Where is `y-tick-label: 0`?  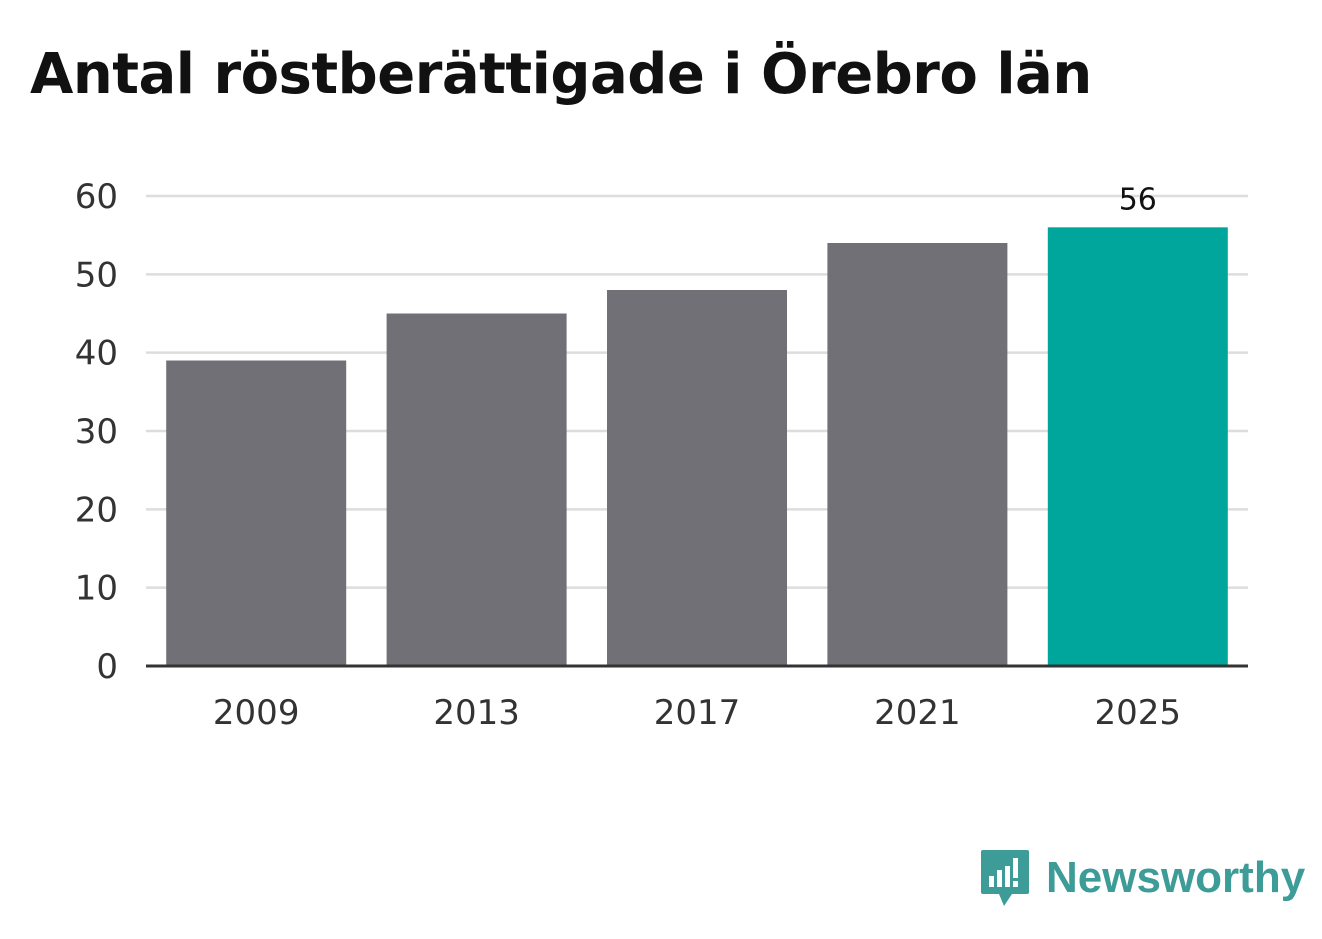
y-tick-label: 0 is located at coordinates (107, 667).